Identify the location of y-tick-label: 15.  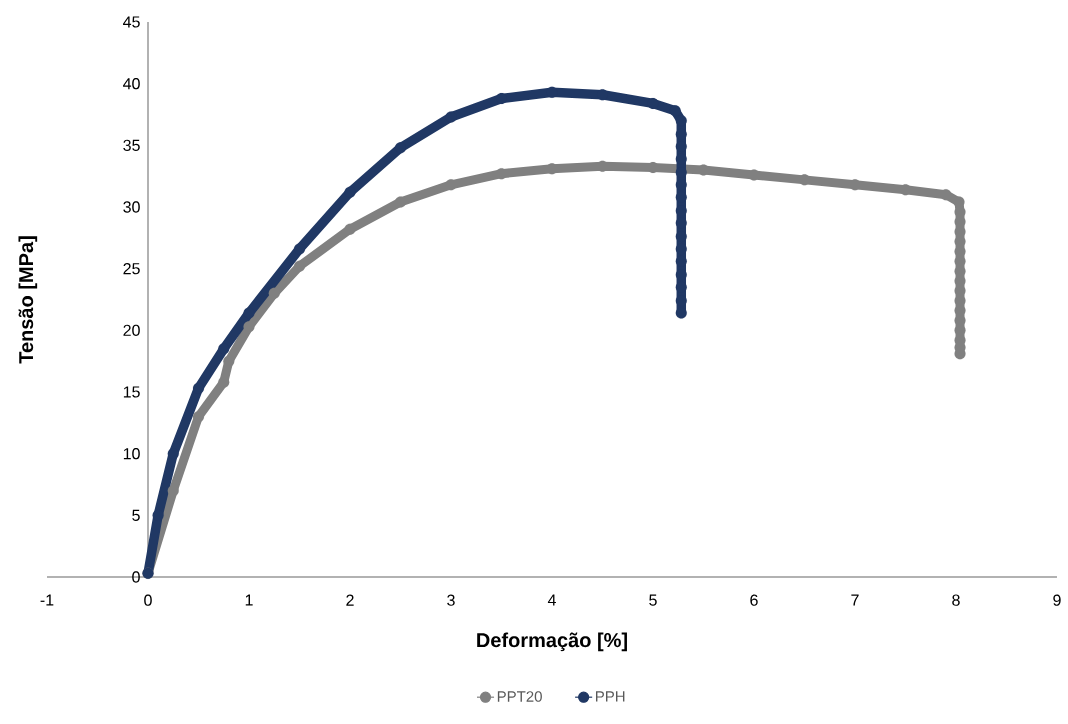
(131, 392).